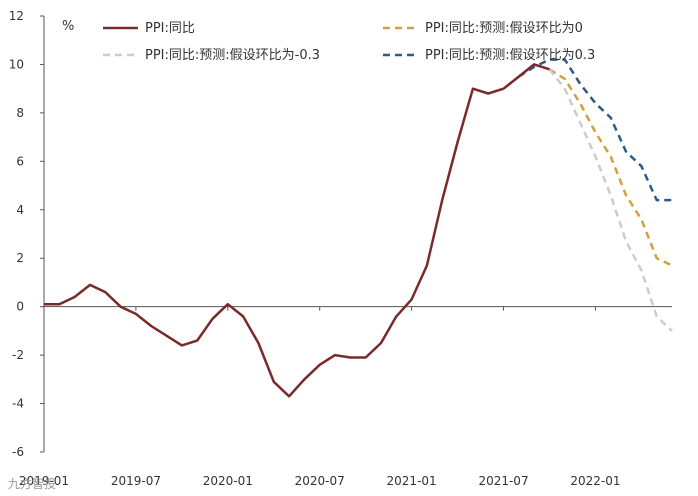 This screenshot has height=496, width=698. What do you see at coordinates (44, 481) in the screenshot?
I see `x-tick-label: 2019-01` at bounding box center [44, 481].